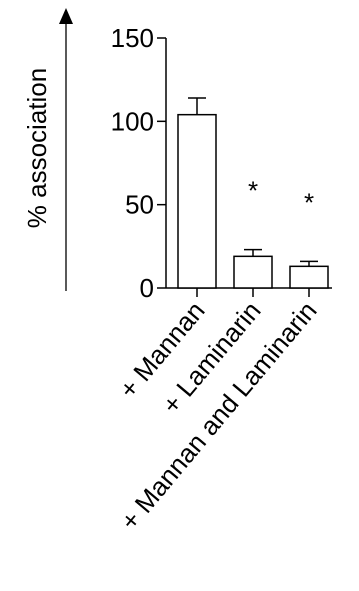 Image resolution: width=359 pixels, height=591 pixels. Describe the element at coordinates (139, 205) in the screenshot. I see `y-tick-label: 50` at that location.